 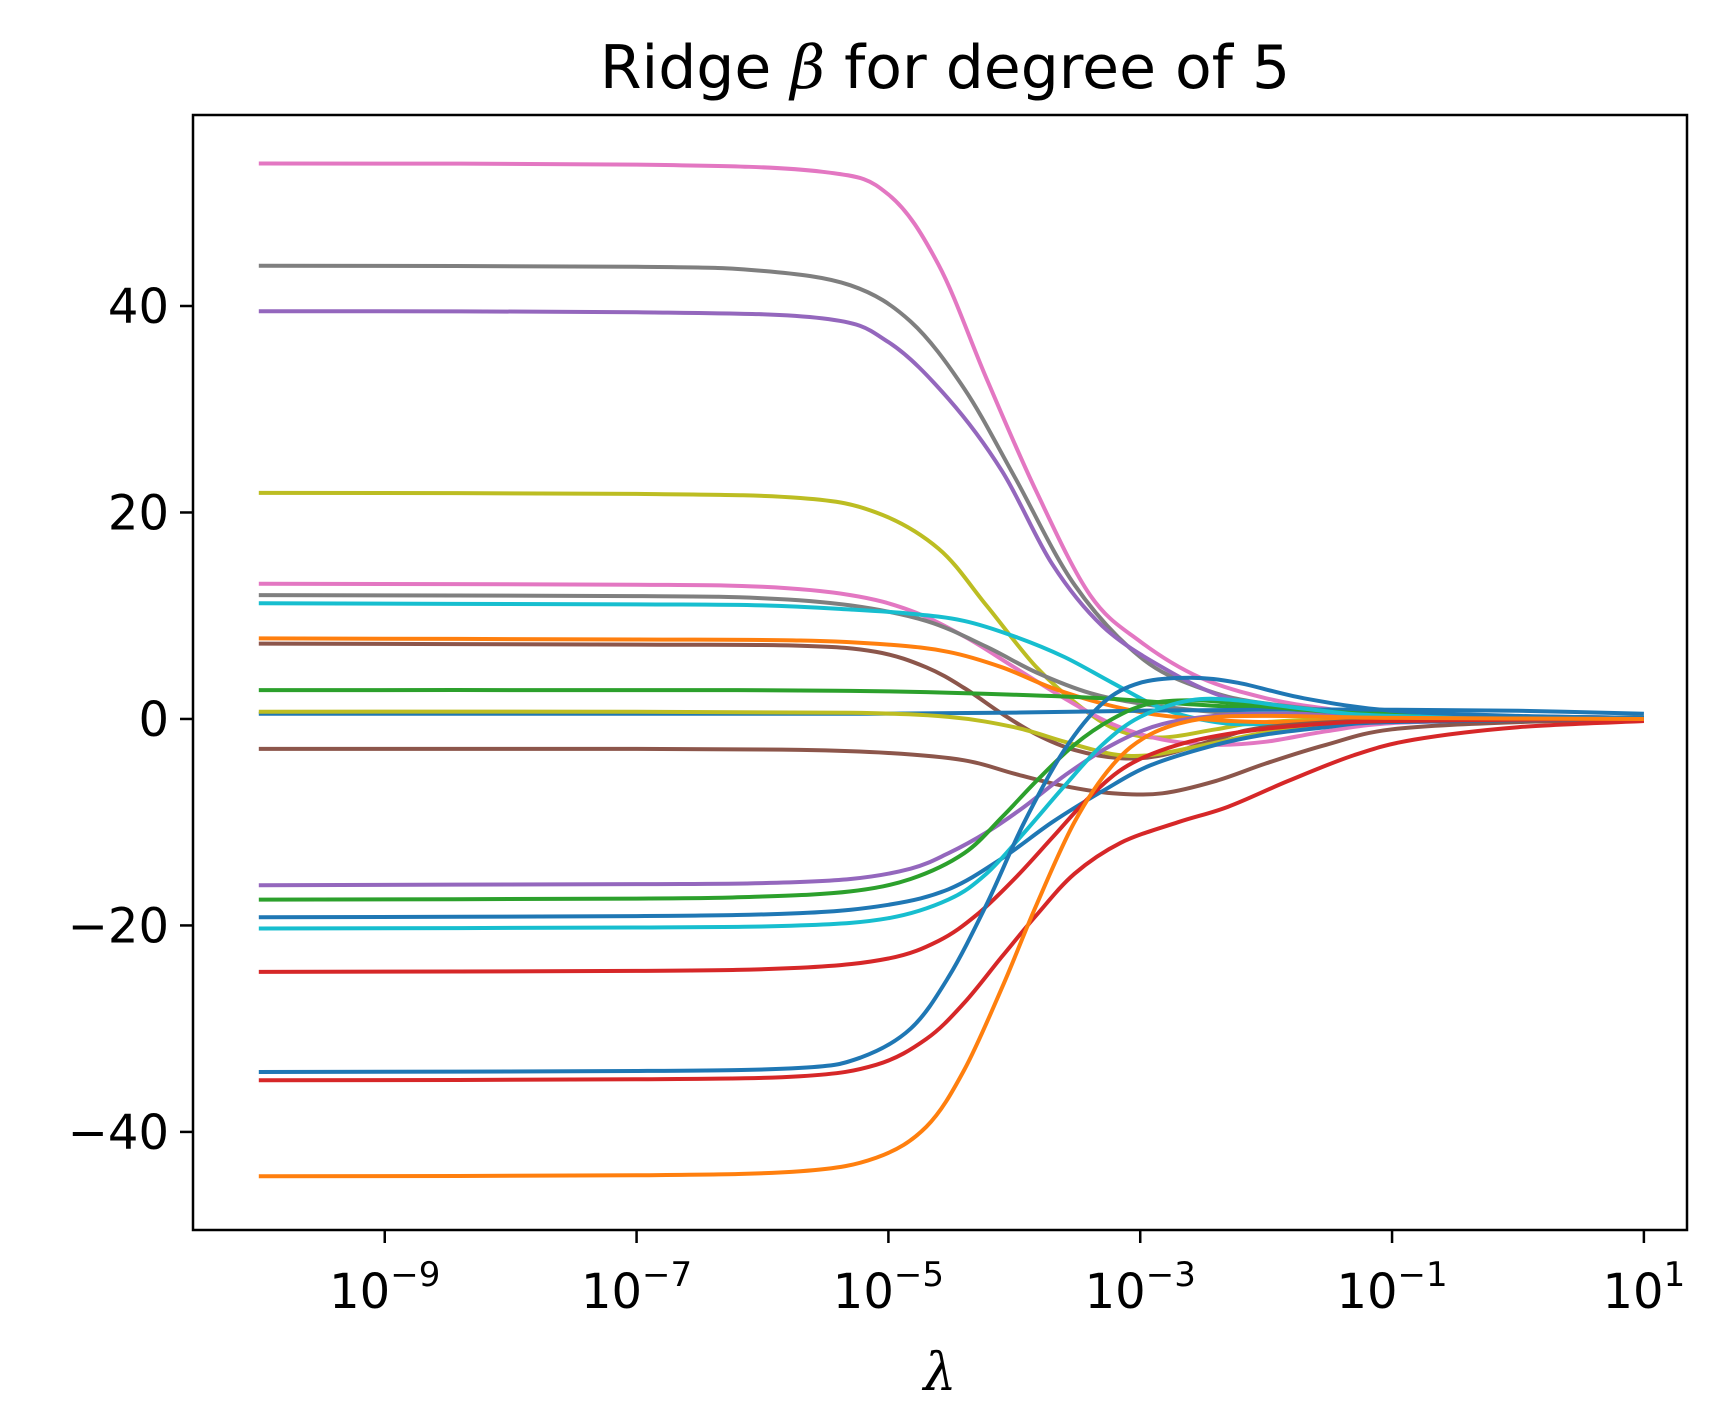 I want to click on x-tick-label-5: 10¹, so click(x=1644, y=1287).